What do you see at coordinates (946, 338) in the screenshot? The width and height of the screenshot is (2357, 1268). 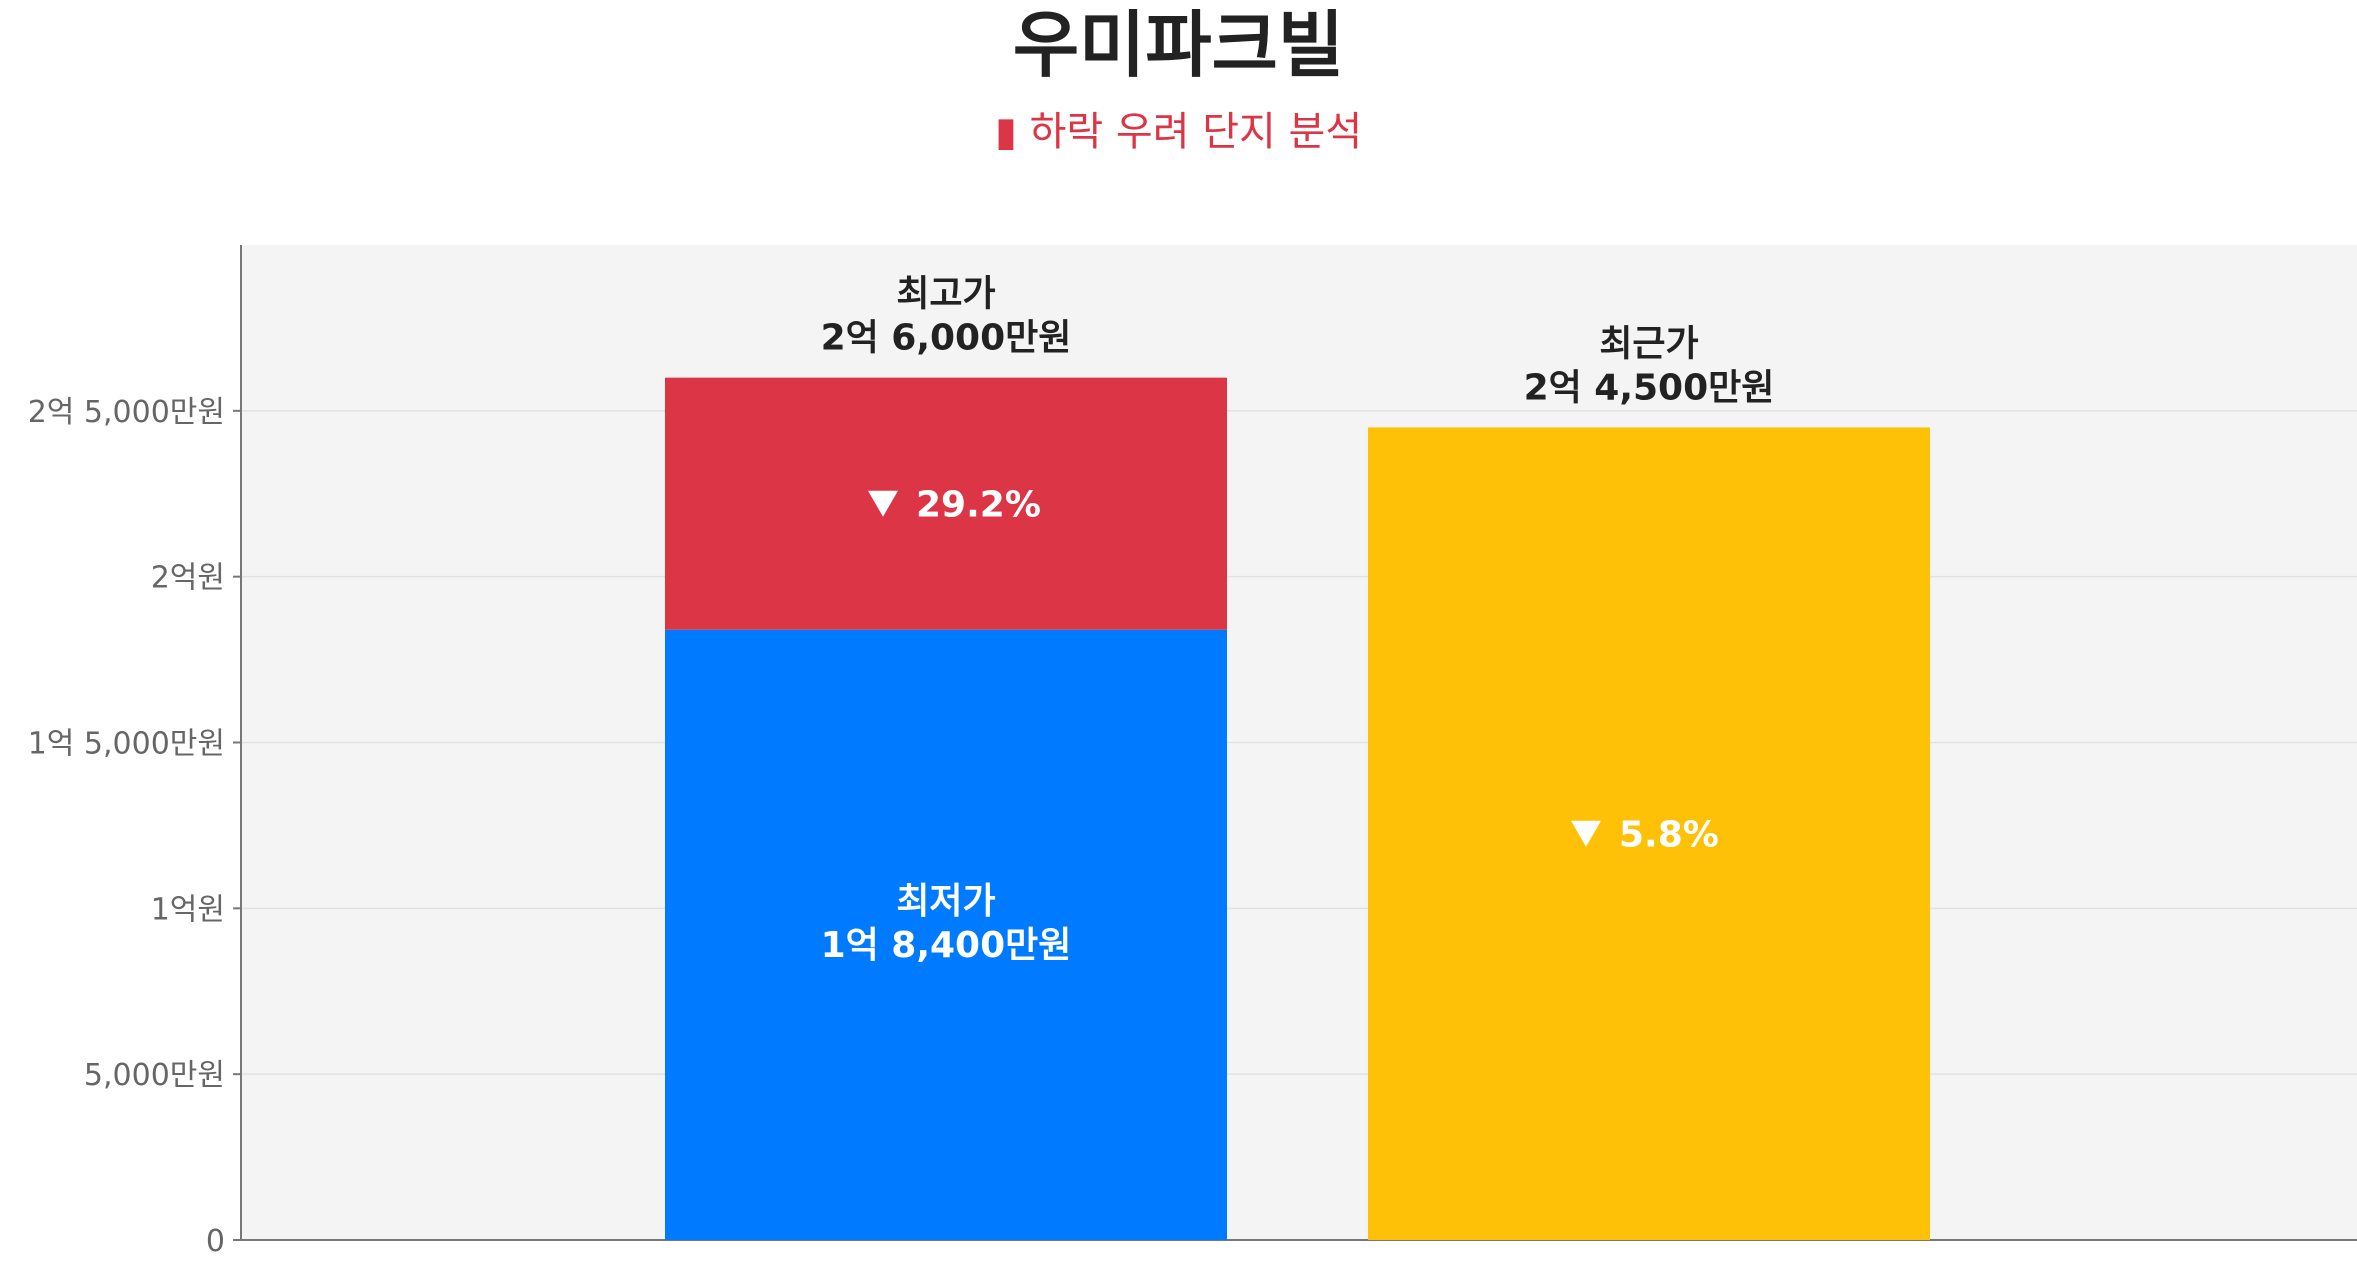 I see `max-price-label-value: 2억 6,000만원` at bounding box center [946, 338].